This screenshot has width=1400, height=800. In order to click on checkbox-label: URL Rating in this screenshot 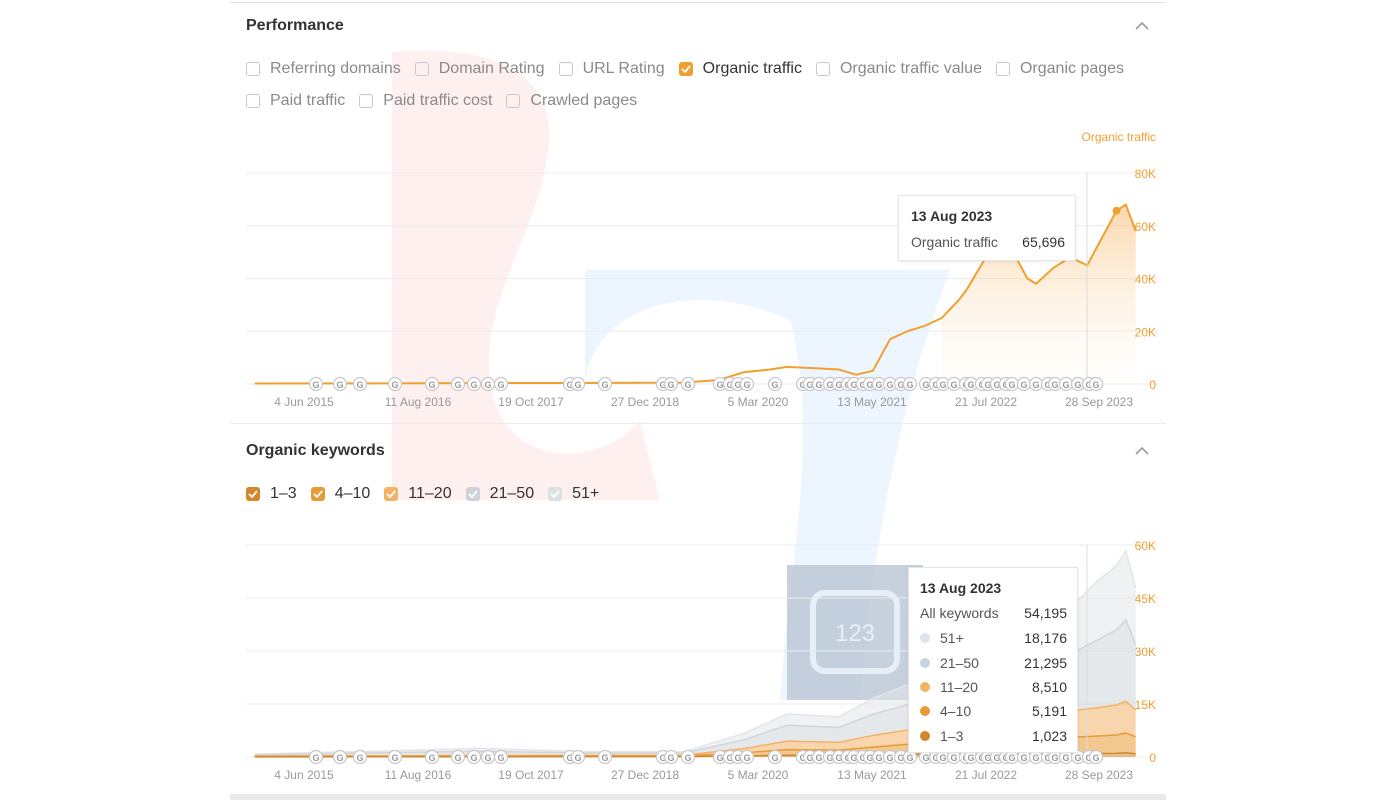, I will do `click(623, 68)`.